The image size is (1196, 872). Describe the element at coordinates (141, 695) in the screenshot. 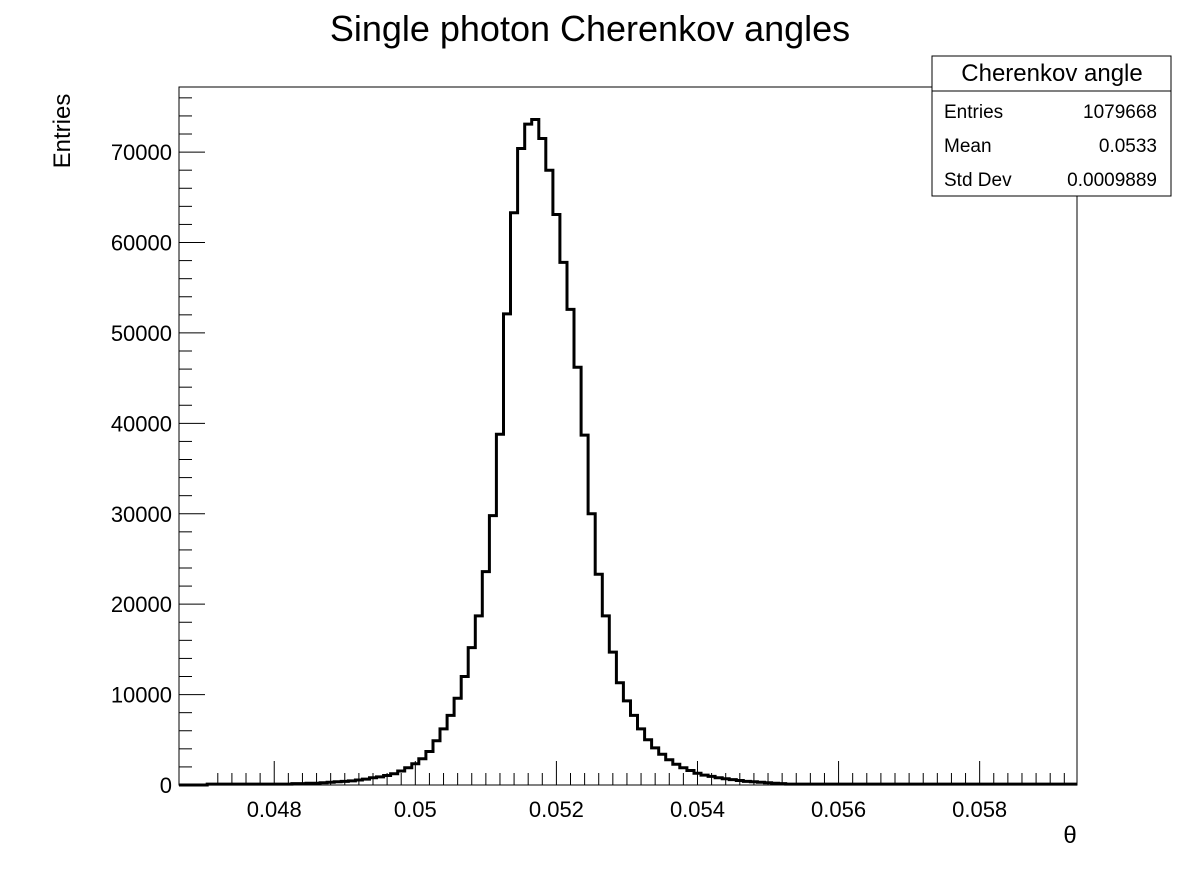

I see `y-tick-label: 10000` at that location.